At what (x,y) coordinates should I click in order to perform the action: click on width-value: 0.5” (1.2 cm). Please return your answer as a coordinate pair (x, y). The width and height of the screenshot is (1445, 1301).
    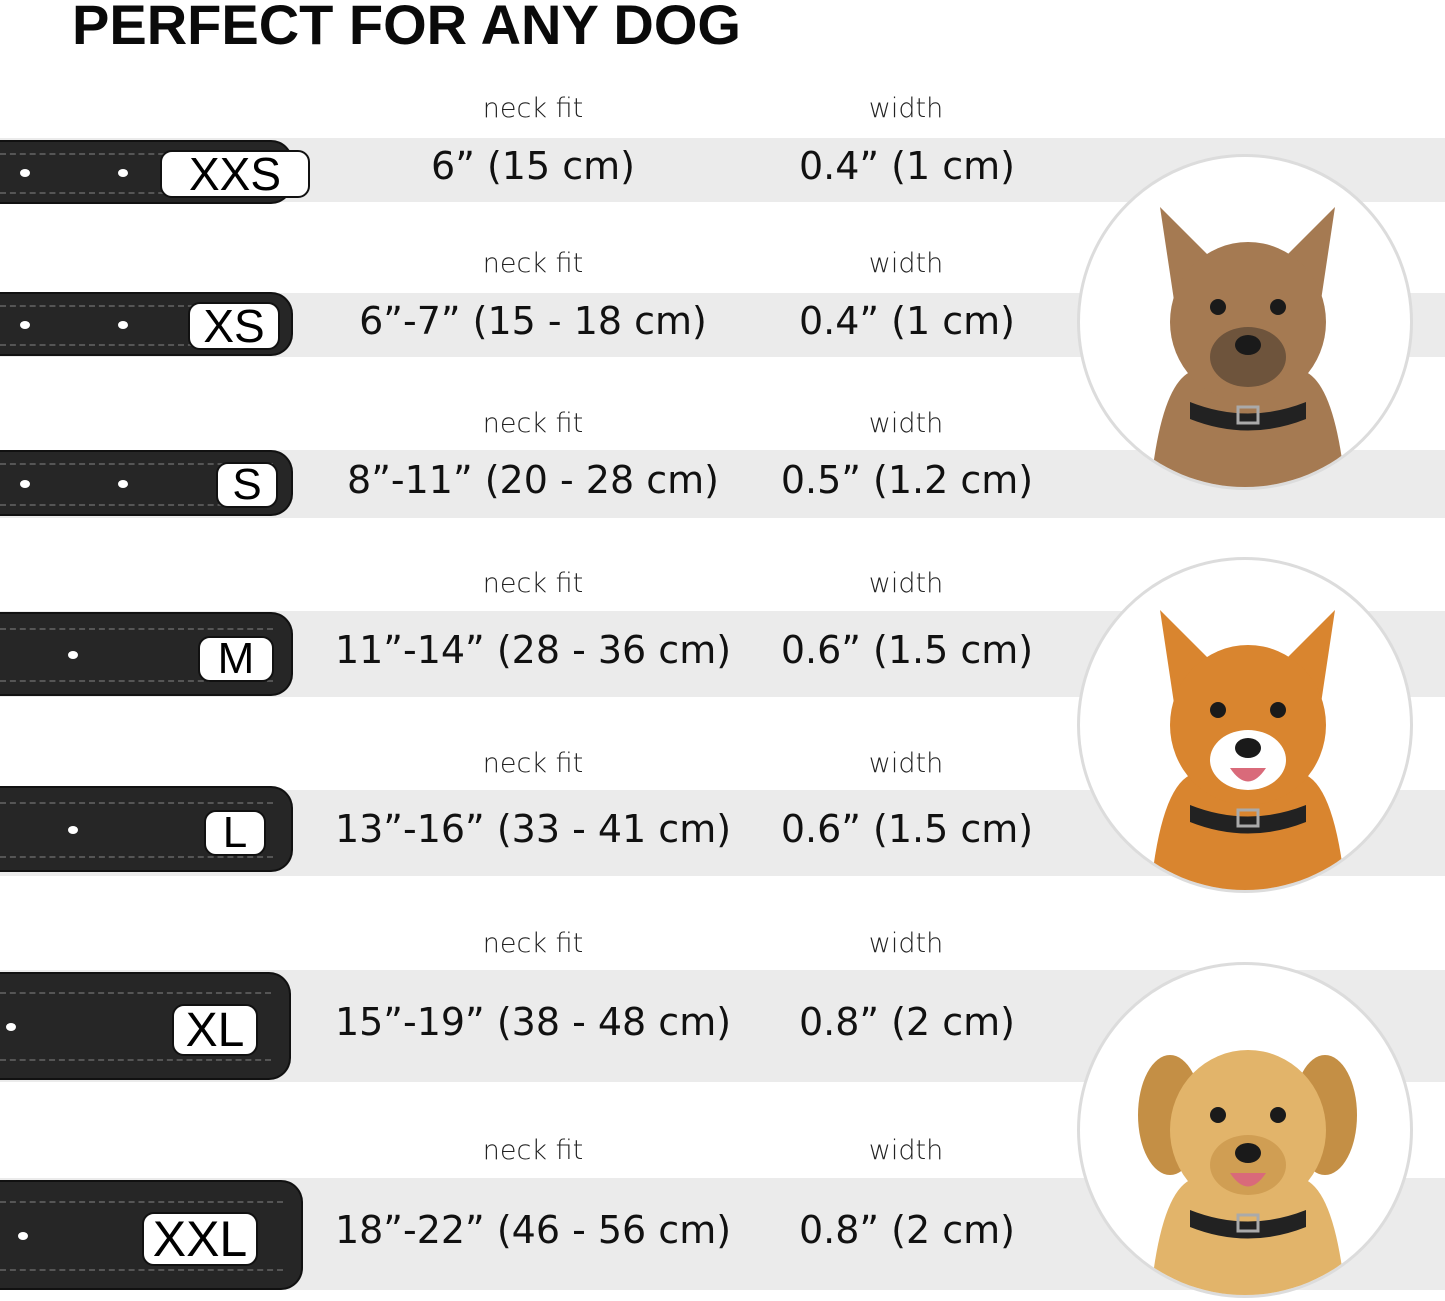
    Looking at the image, I should click on (907, 480).